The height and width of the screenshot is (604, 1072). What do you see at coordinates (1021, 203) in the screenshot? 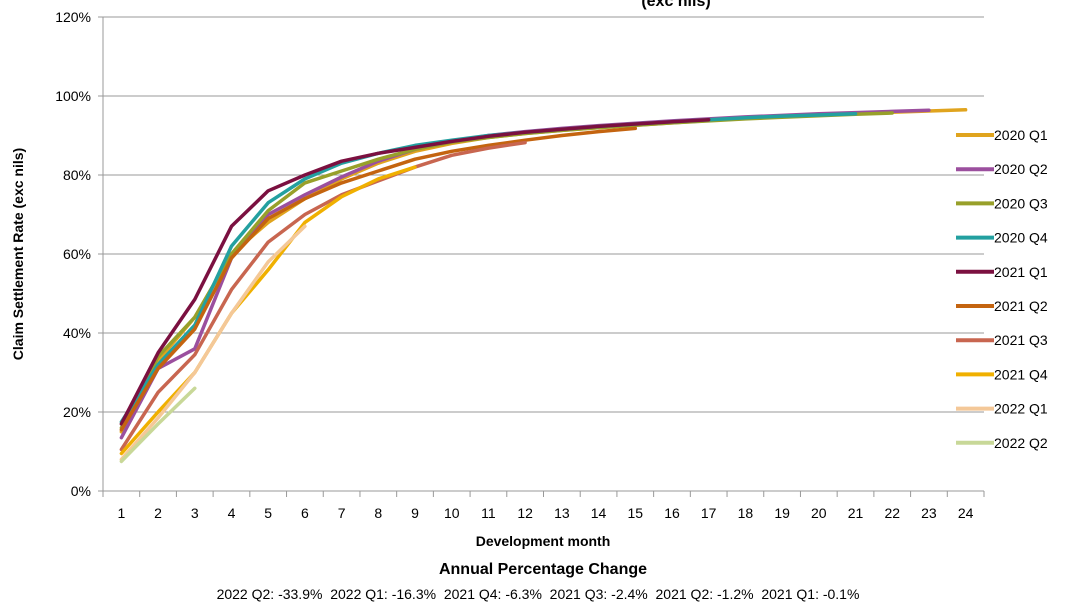
I see `legend-label: 2020 Q3` at bounding box center [1021, 203].